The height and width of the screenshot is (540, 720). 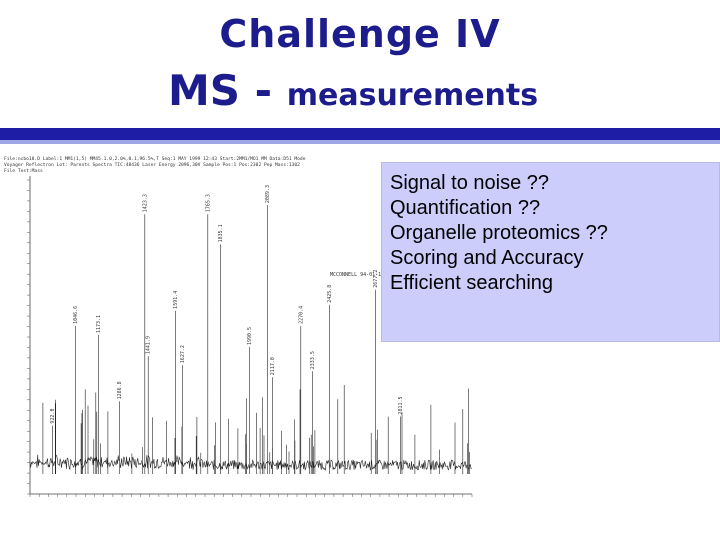 What do you see at coordinates (376, 279) in the screenshot?
I see `spectrum-peak-label: 2677.2` at bounding box center [376, 279].